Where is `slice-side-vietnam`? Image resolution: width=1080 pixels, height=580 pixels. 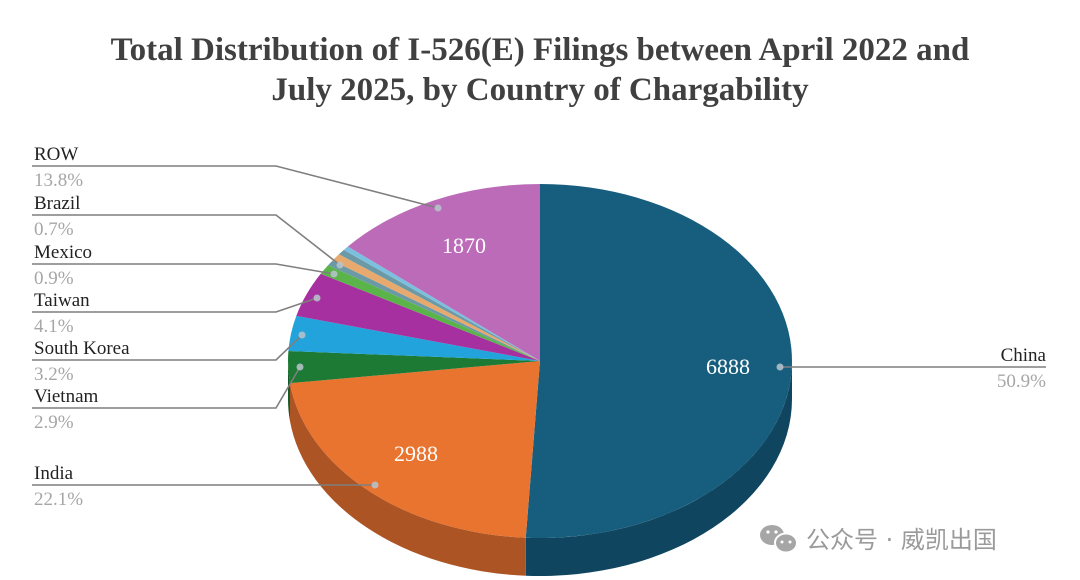 slice-side-vietnam is located at coordinates (289, 391).